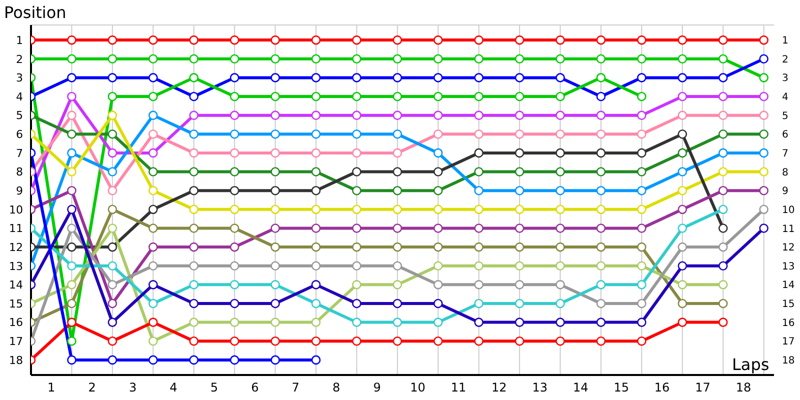 This screenshot has height=400, width=800. What do you see at coordinates (16, 360) in the screenshot?
I see `y-tick-label: 18` at bounding box center [16, 360].